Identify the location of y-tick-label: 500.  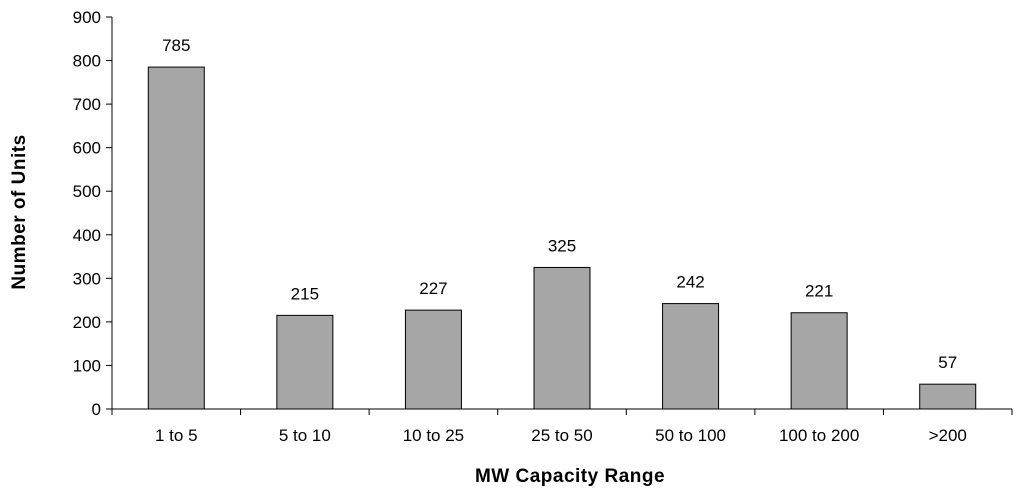
(87, 191).